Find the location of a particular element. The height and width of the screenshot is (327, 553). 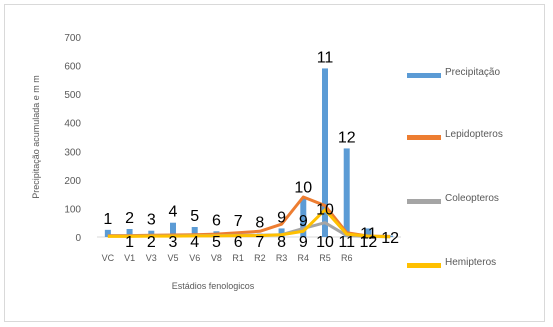

x-tick-label: R1 is located at coordinates (238, 258).